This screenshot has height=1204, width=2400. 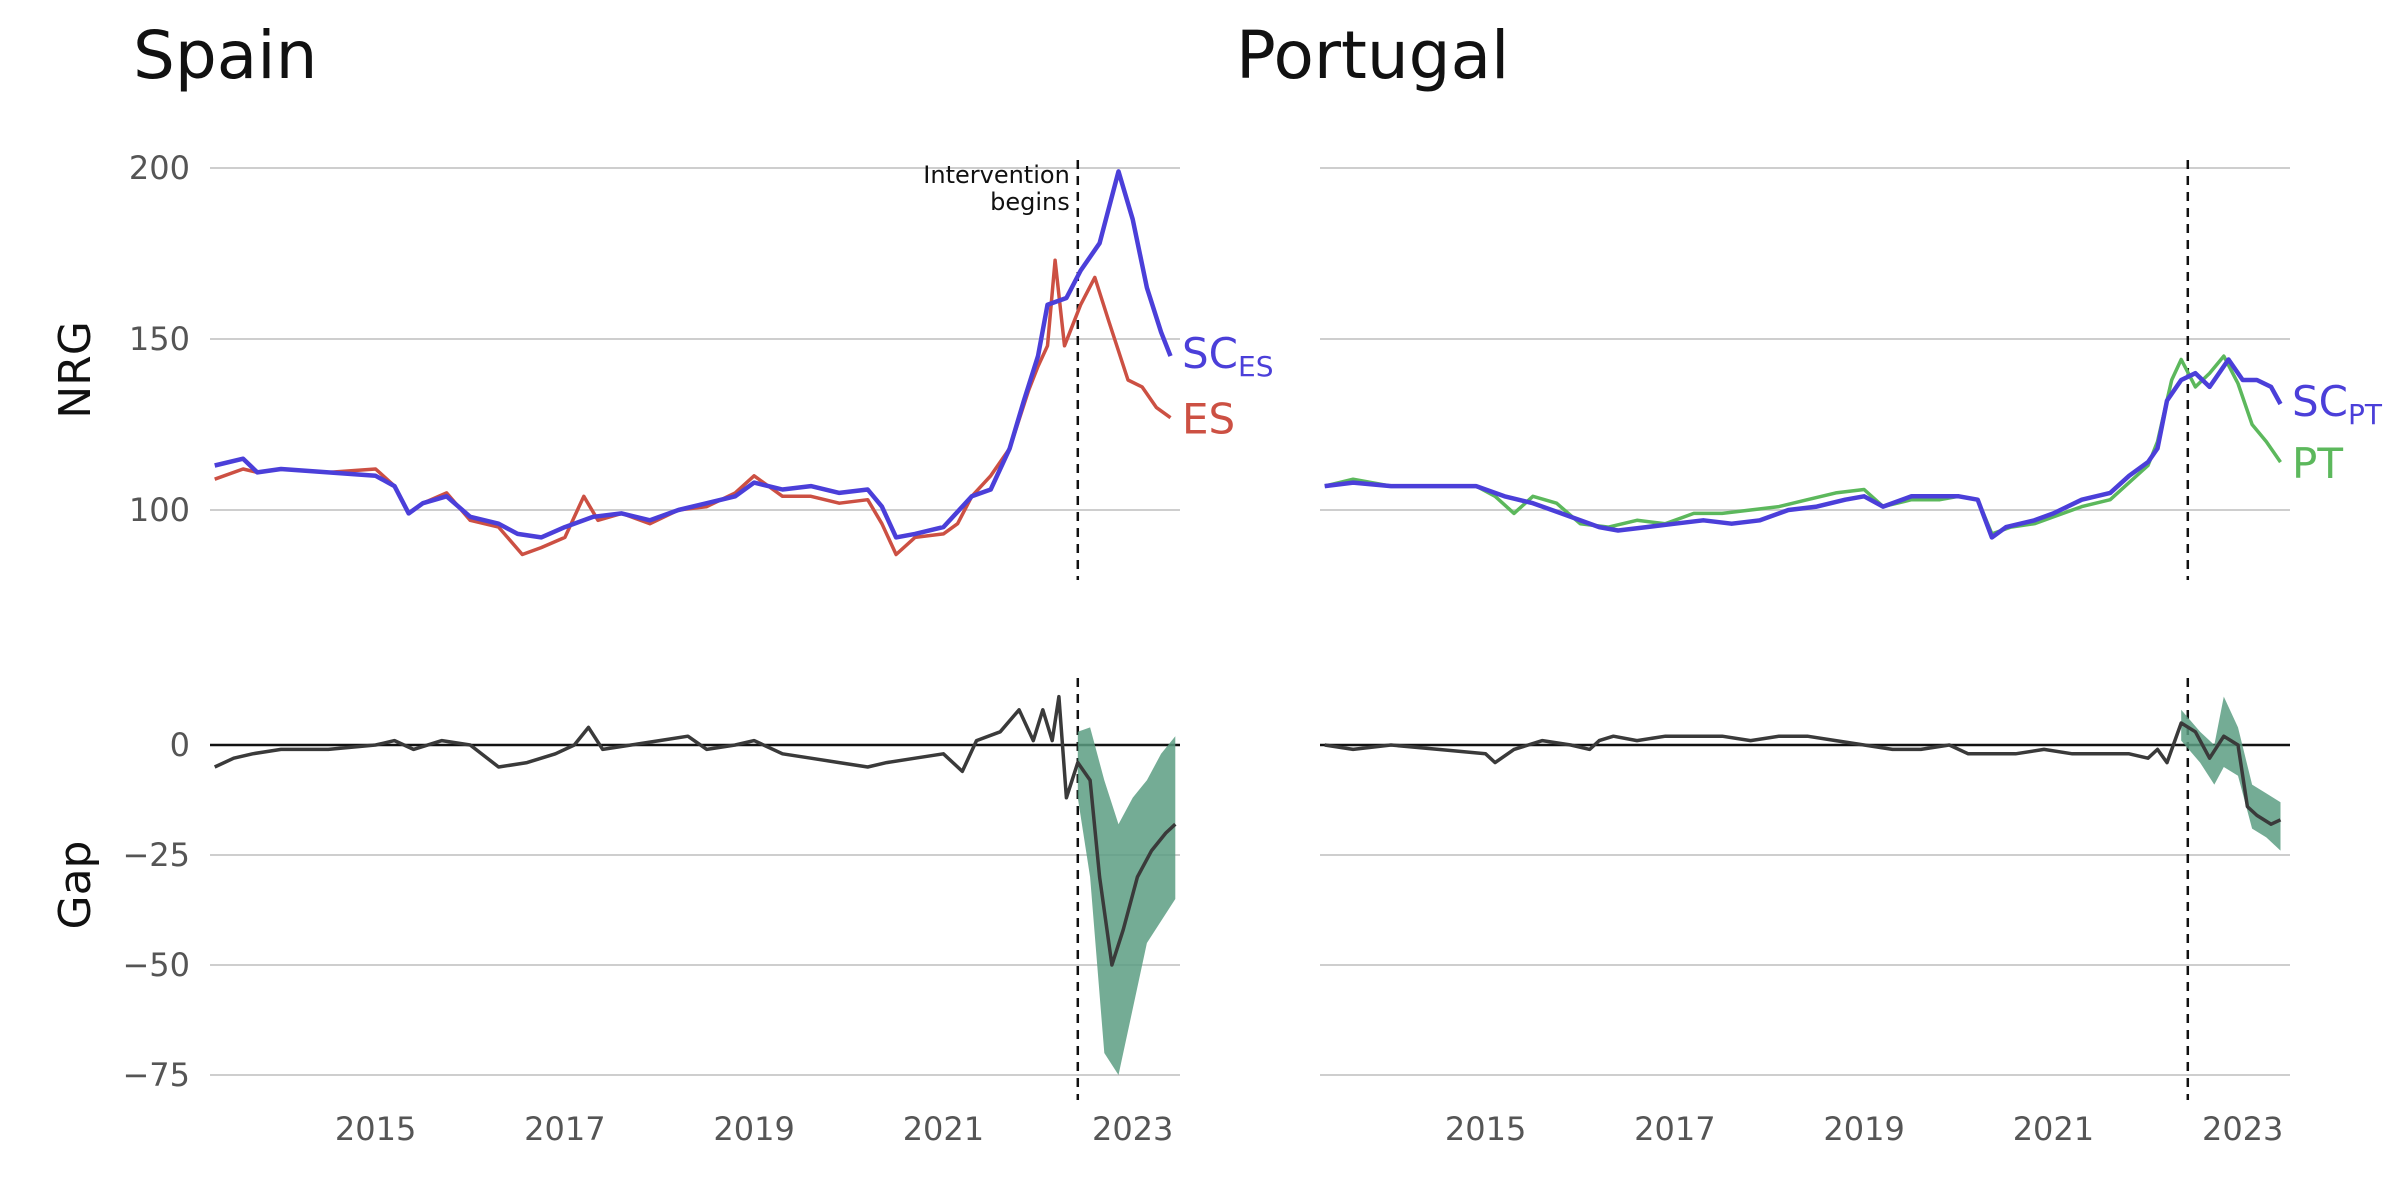 What do you see at coordinates (156, 855) in the screenshot?
I see `spain-gap-ytick-label: −25` at bounding box center [156, 855].